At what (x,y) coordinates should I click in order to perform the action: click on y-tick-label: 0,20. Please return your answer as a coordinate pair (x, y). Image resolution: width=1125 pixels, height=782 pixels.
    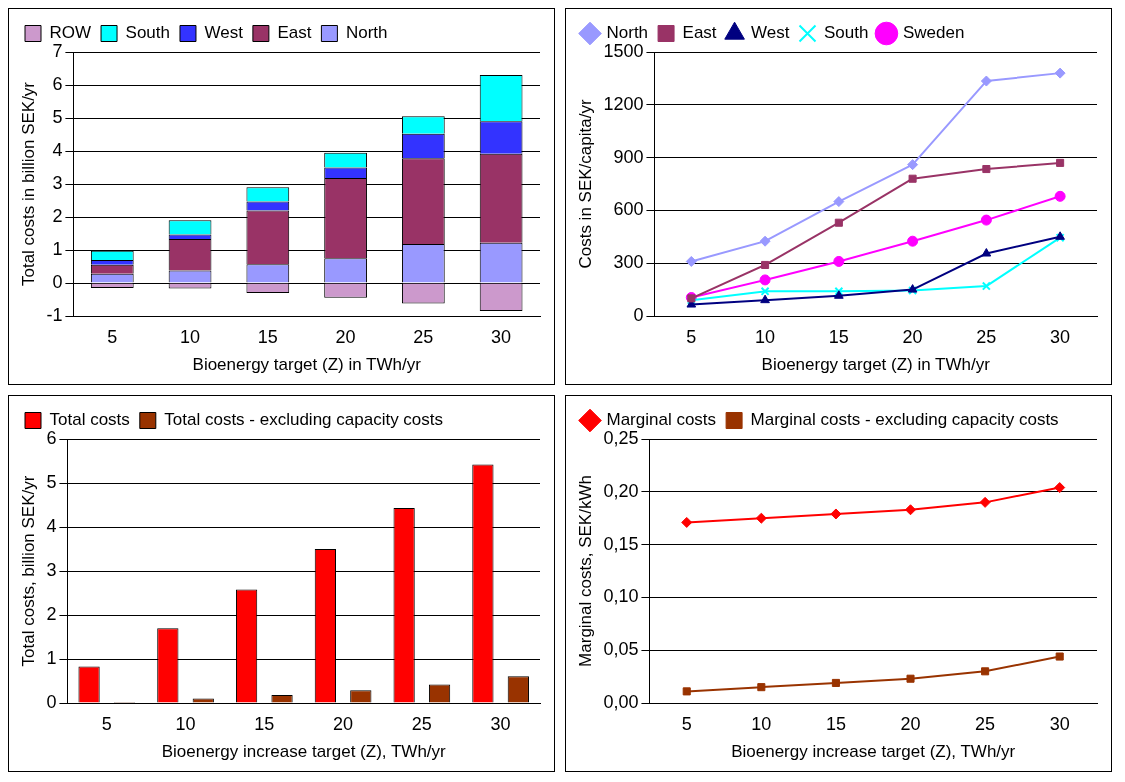
    Looking at the image, I should click on (621, 490).